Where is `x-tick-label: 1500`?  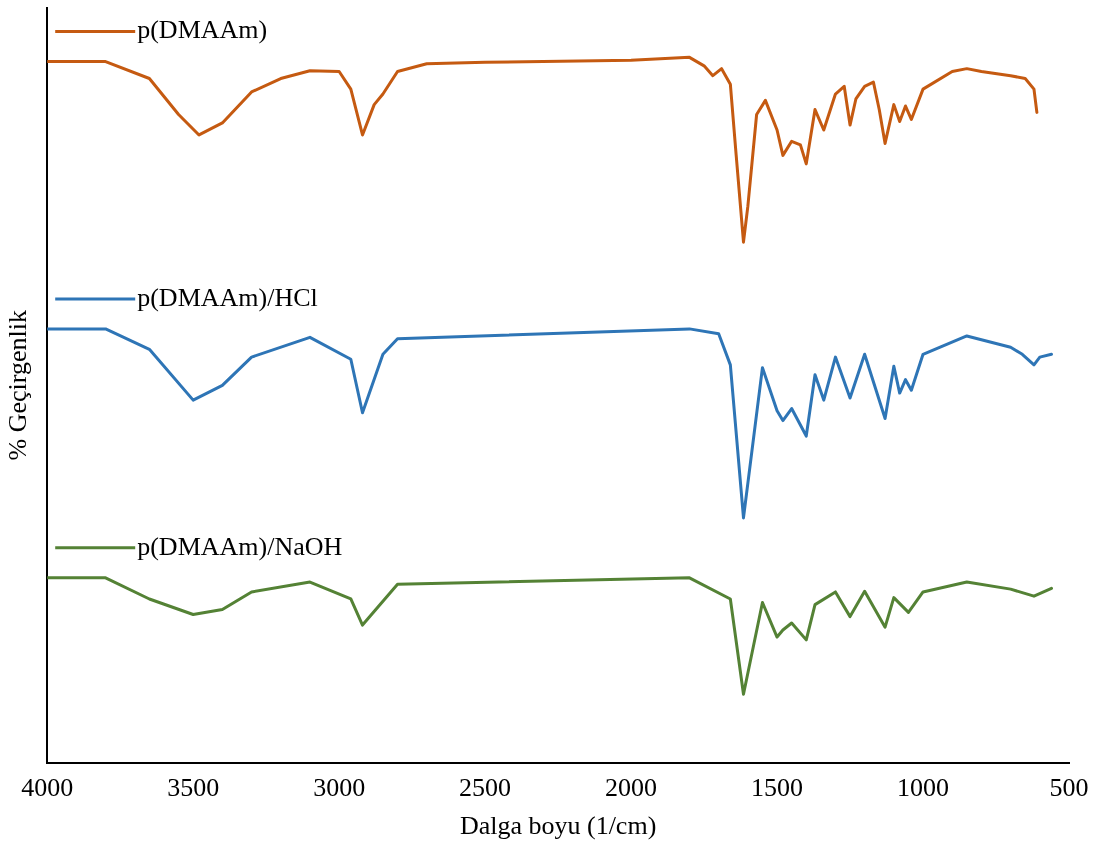 x-tick-label: 1500 is located at coordinates (777, 788).